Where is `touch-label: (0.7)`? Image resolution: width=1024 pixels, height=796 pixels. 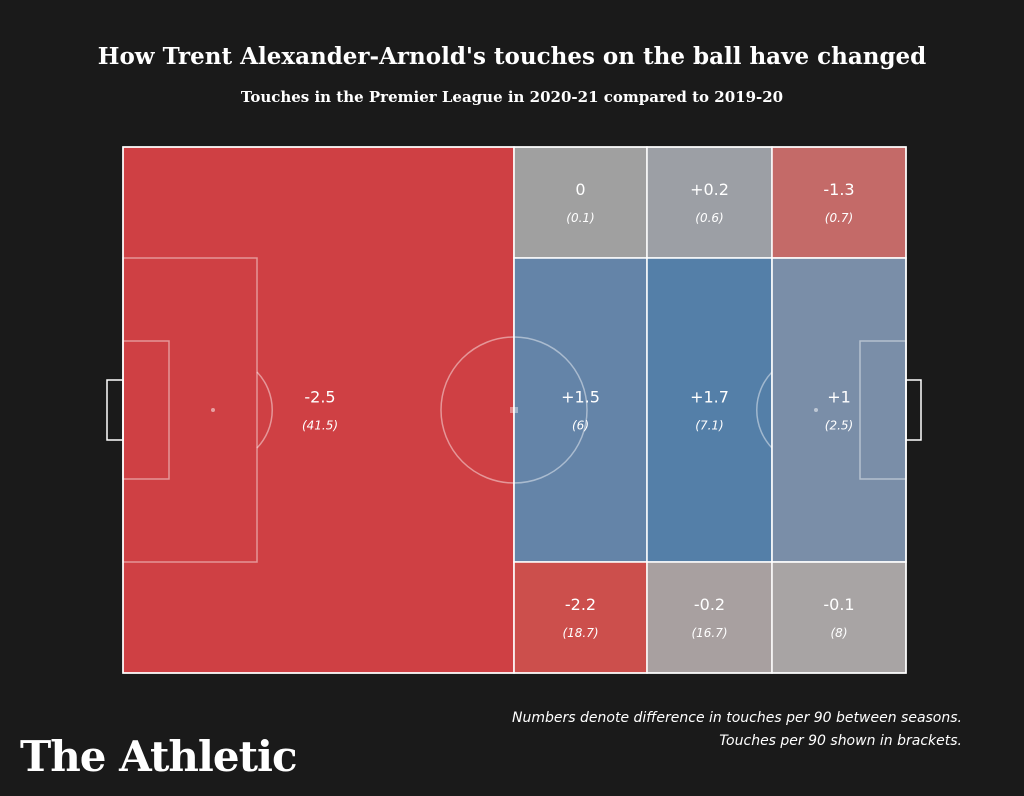 touch-label: (0.7) is located at coordinates (839, 218).